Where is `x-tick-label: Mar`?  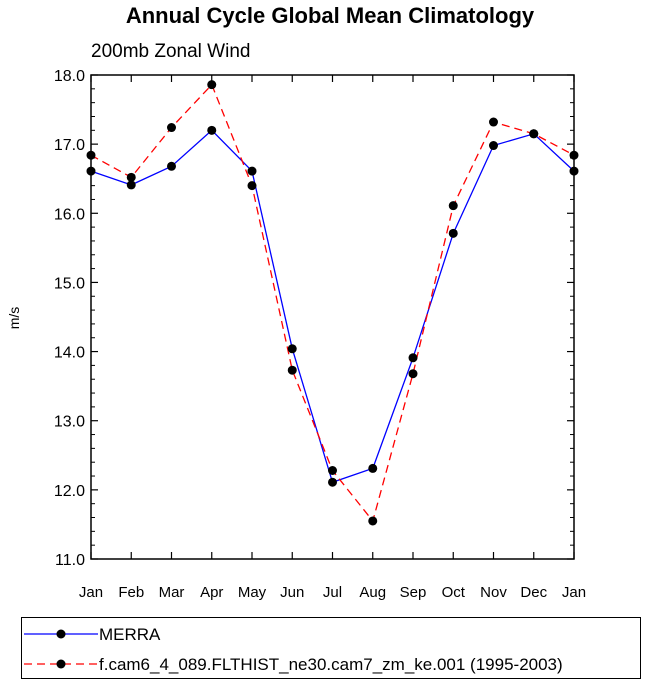 x-tick-label: Mar is located at coordinates (172, 592).